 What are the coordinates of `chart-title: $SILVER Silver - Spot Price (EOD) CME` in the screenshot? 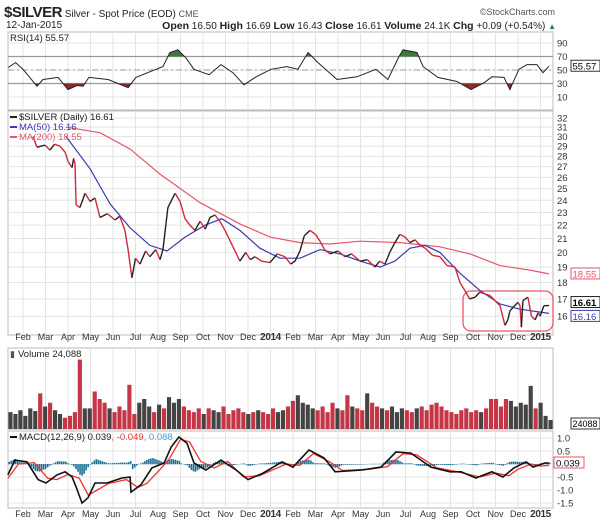 It's located at (101, 12).